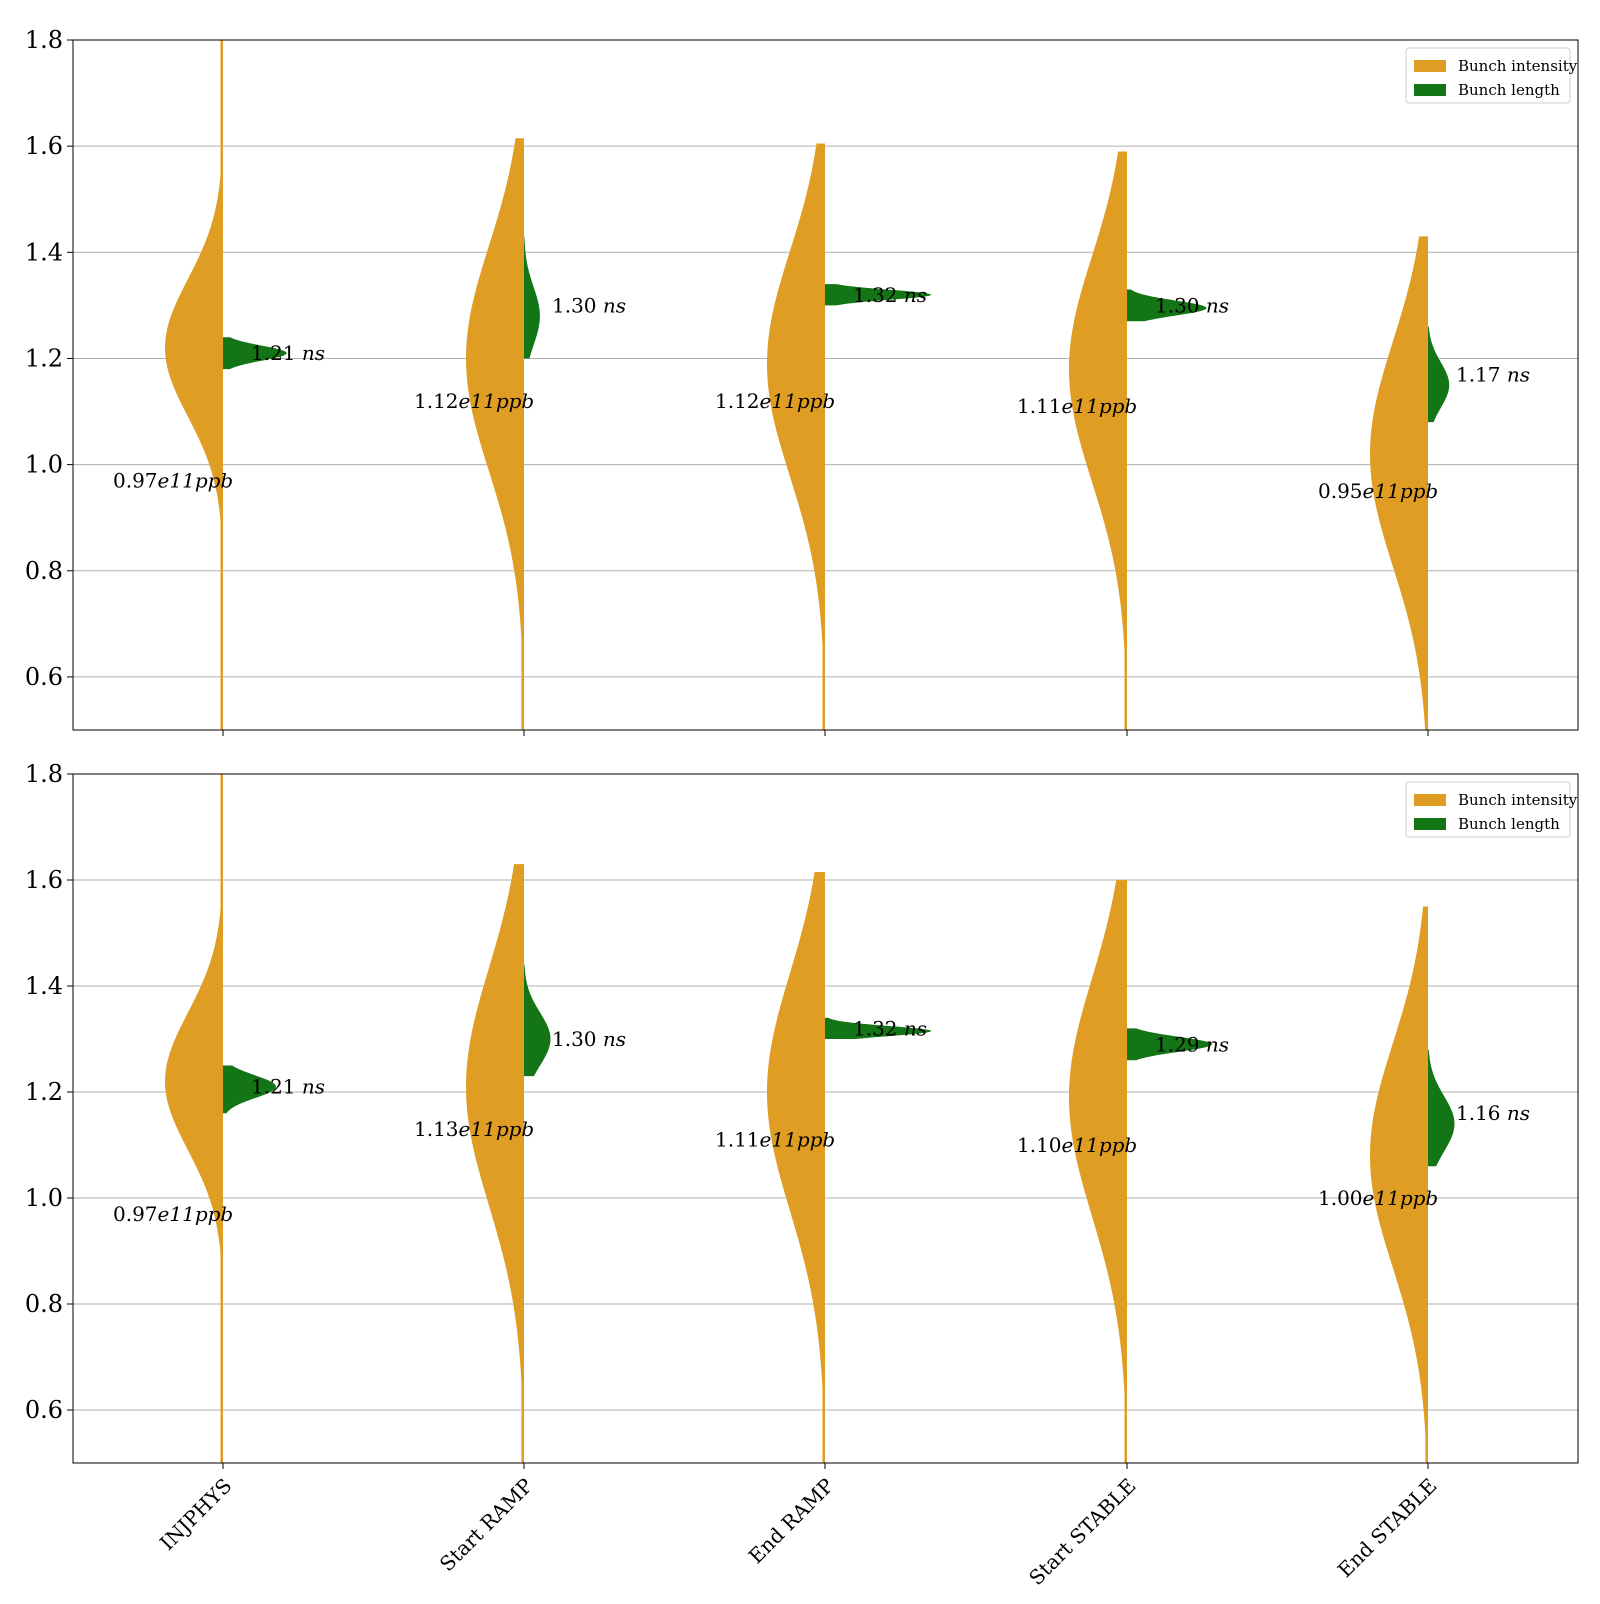 This screenshot has width=1600, height=1604. I want to click on length-annotation: 1.29 ns, so click(1192, 1044).